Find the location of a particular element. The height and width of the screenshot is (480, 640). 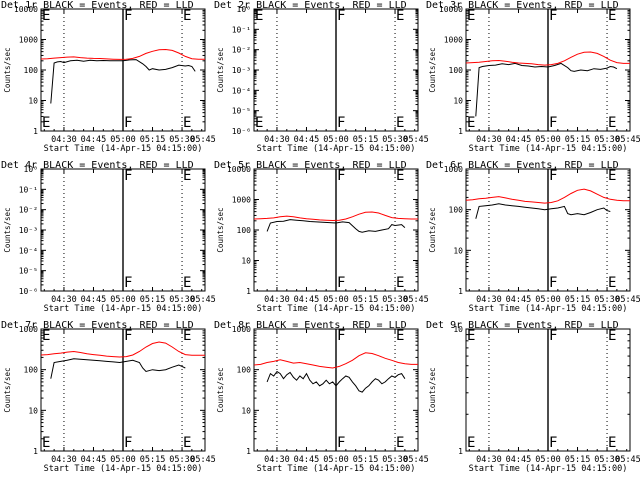

panel-title: Det 1r BLACK = Events, RED = LLD is located at coordinates (97, 5).